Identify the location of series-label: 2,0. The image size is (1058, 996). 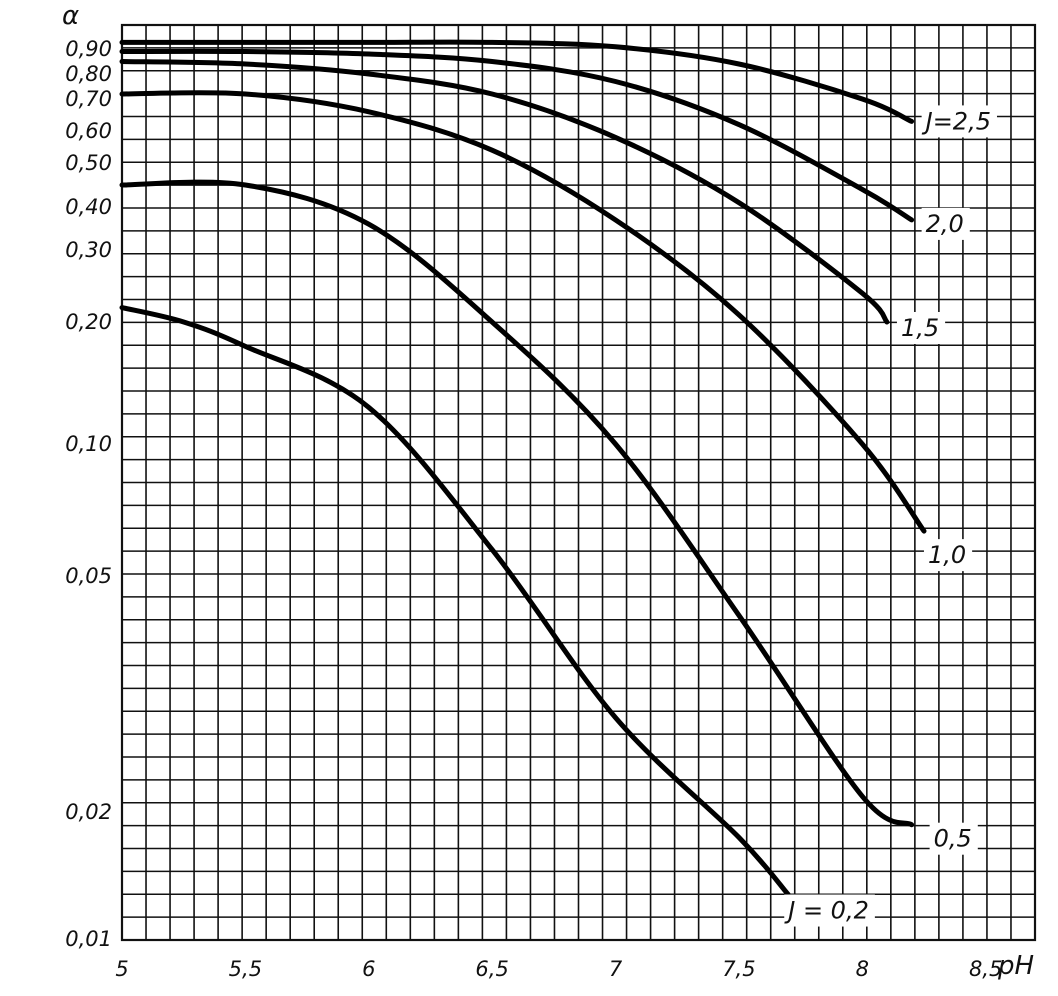
(945, 224).